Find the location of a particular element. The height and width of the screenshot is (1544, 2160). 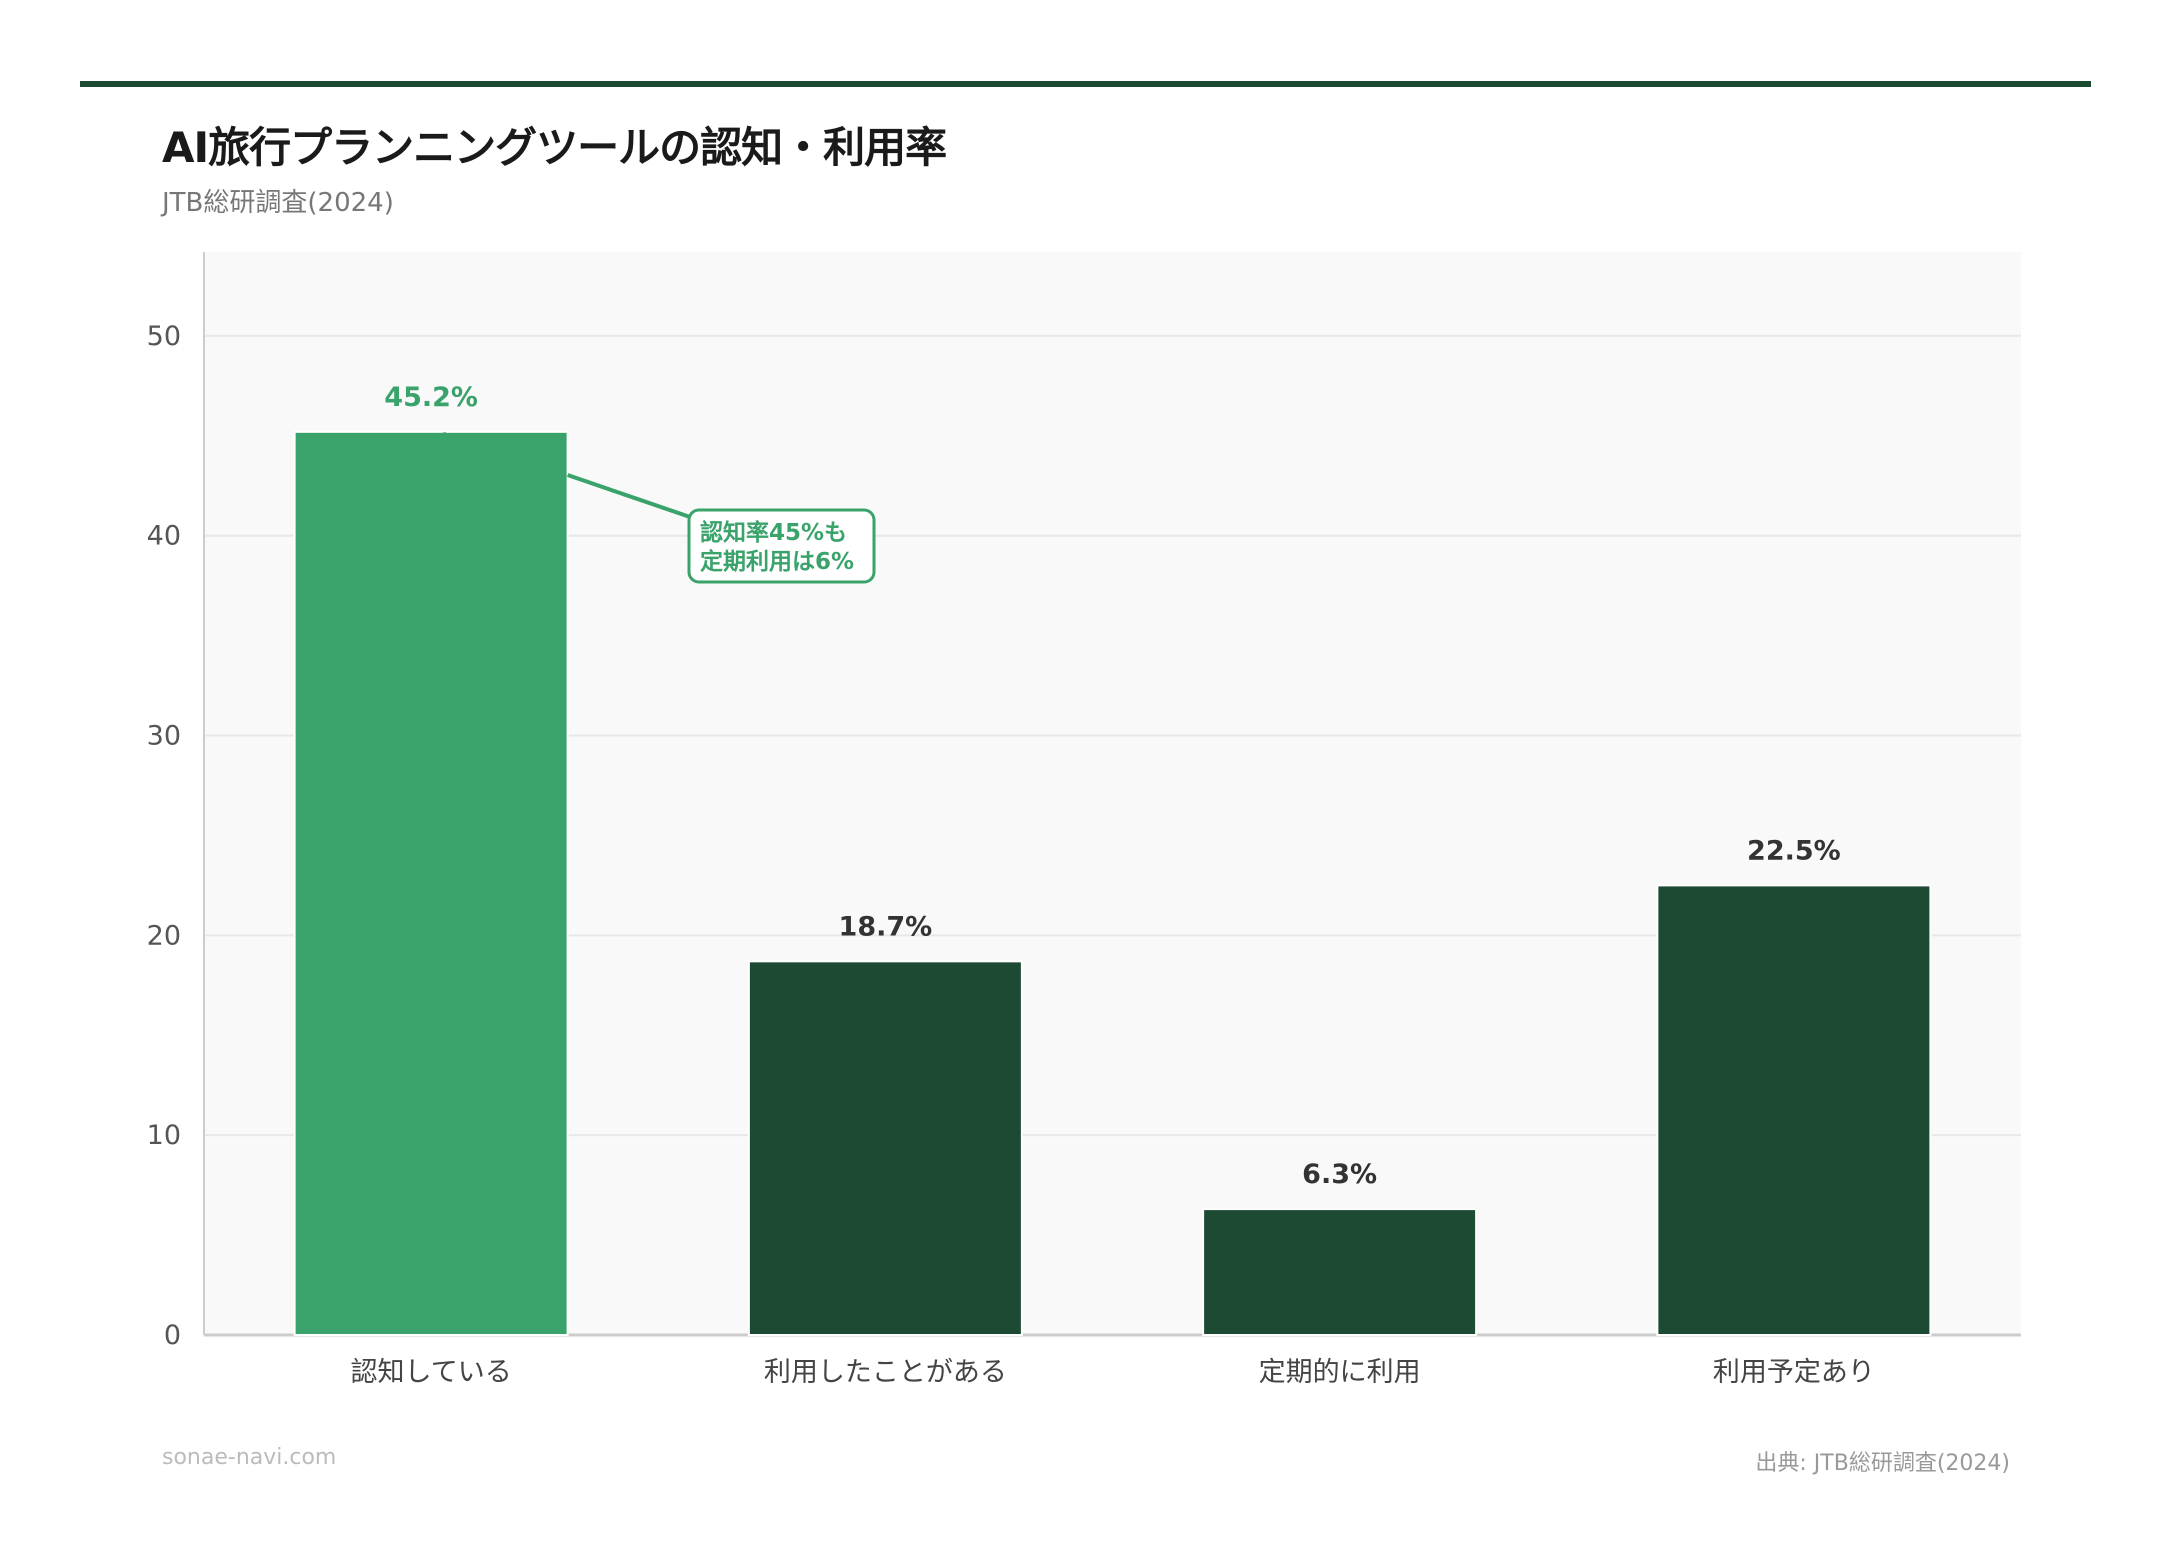

source-credit: 出典: JTB総研調査(2024) is located at coordinates (1882, 1463).